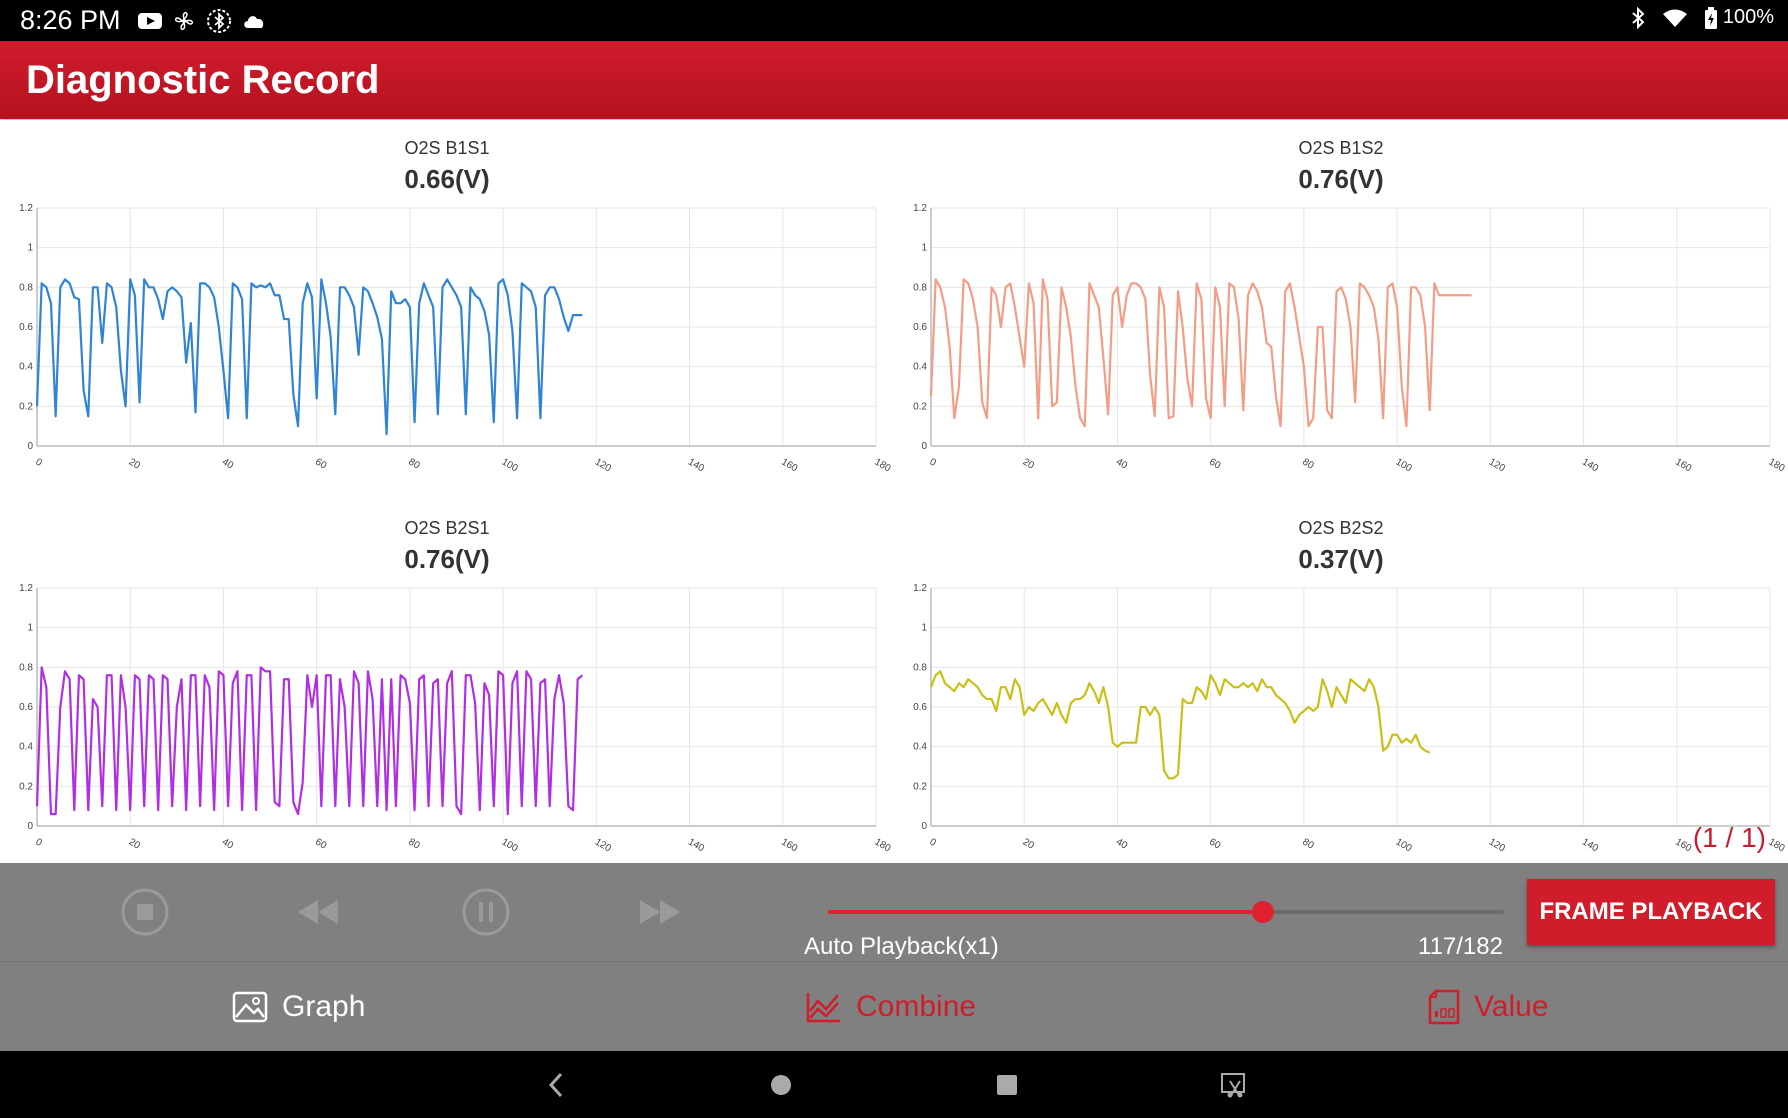  What do you see at coordinates (894, 1084) in the screenshot?
I see `system-nav-bar` at bounding box center [894, 1084].